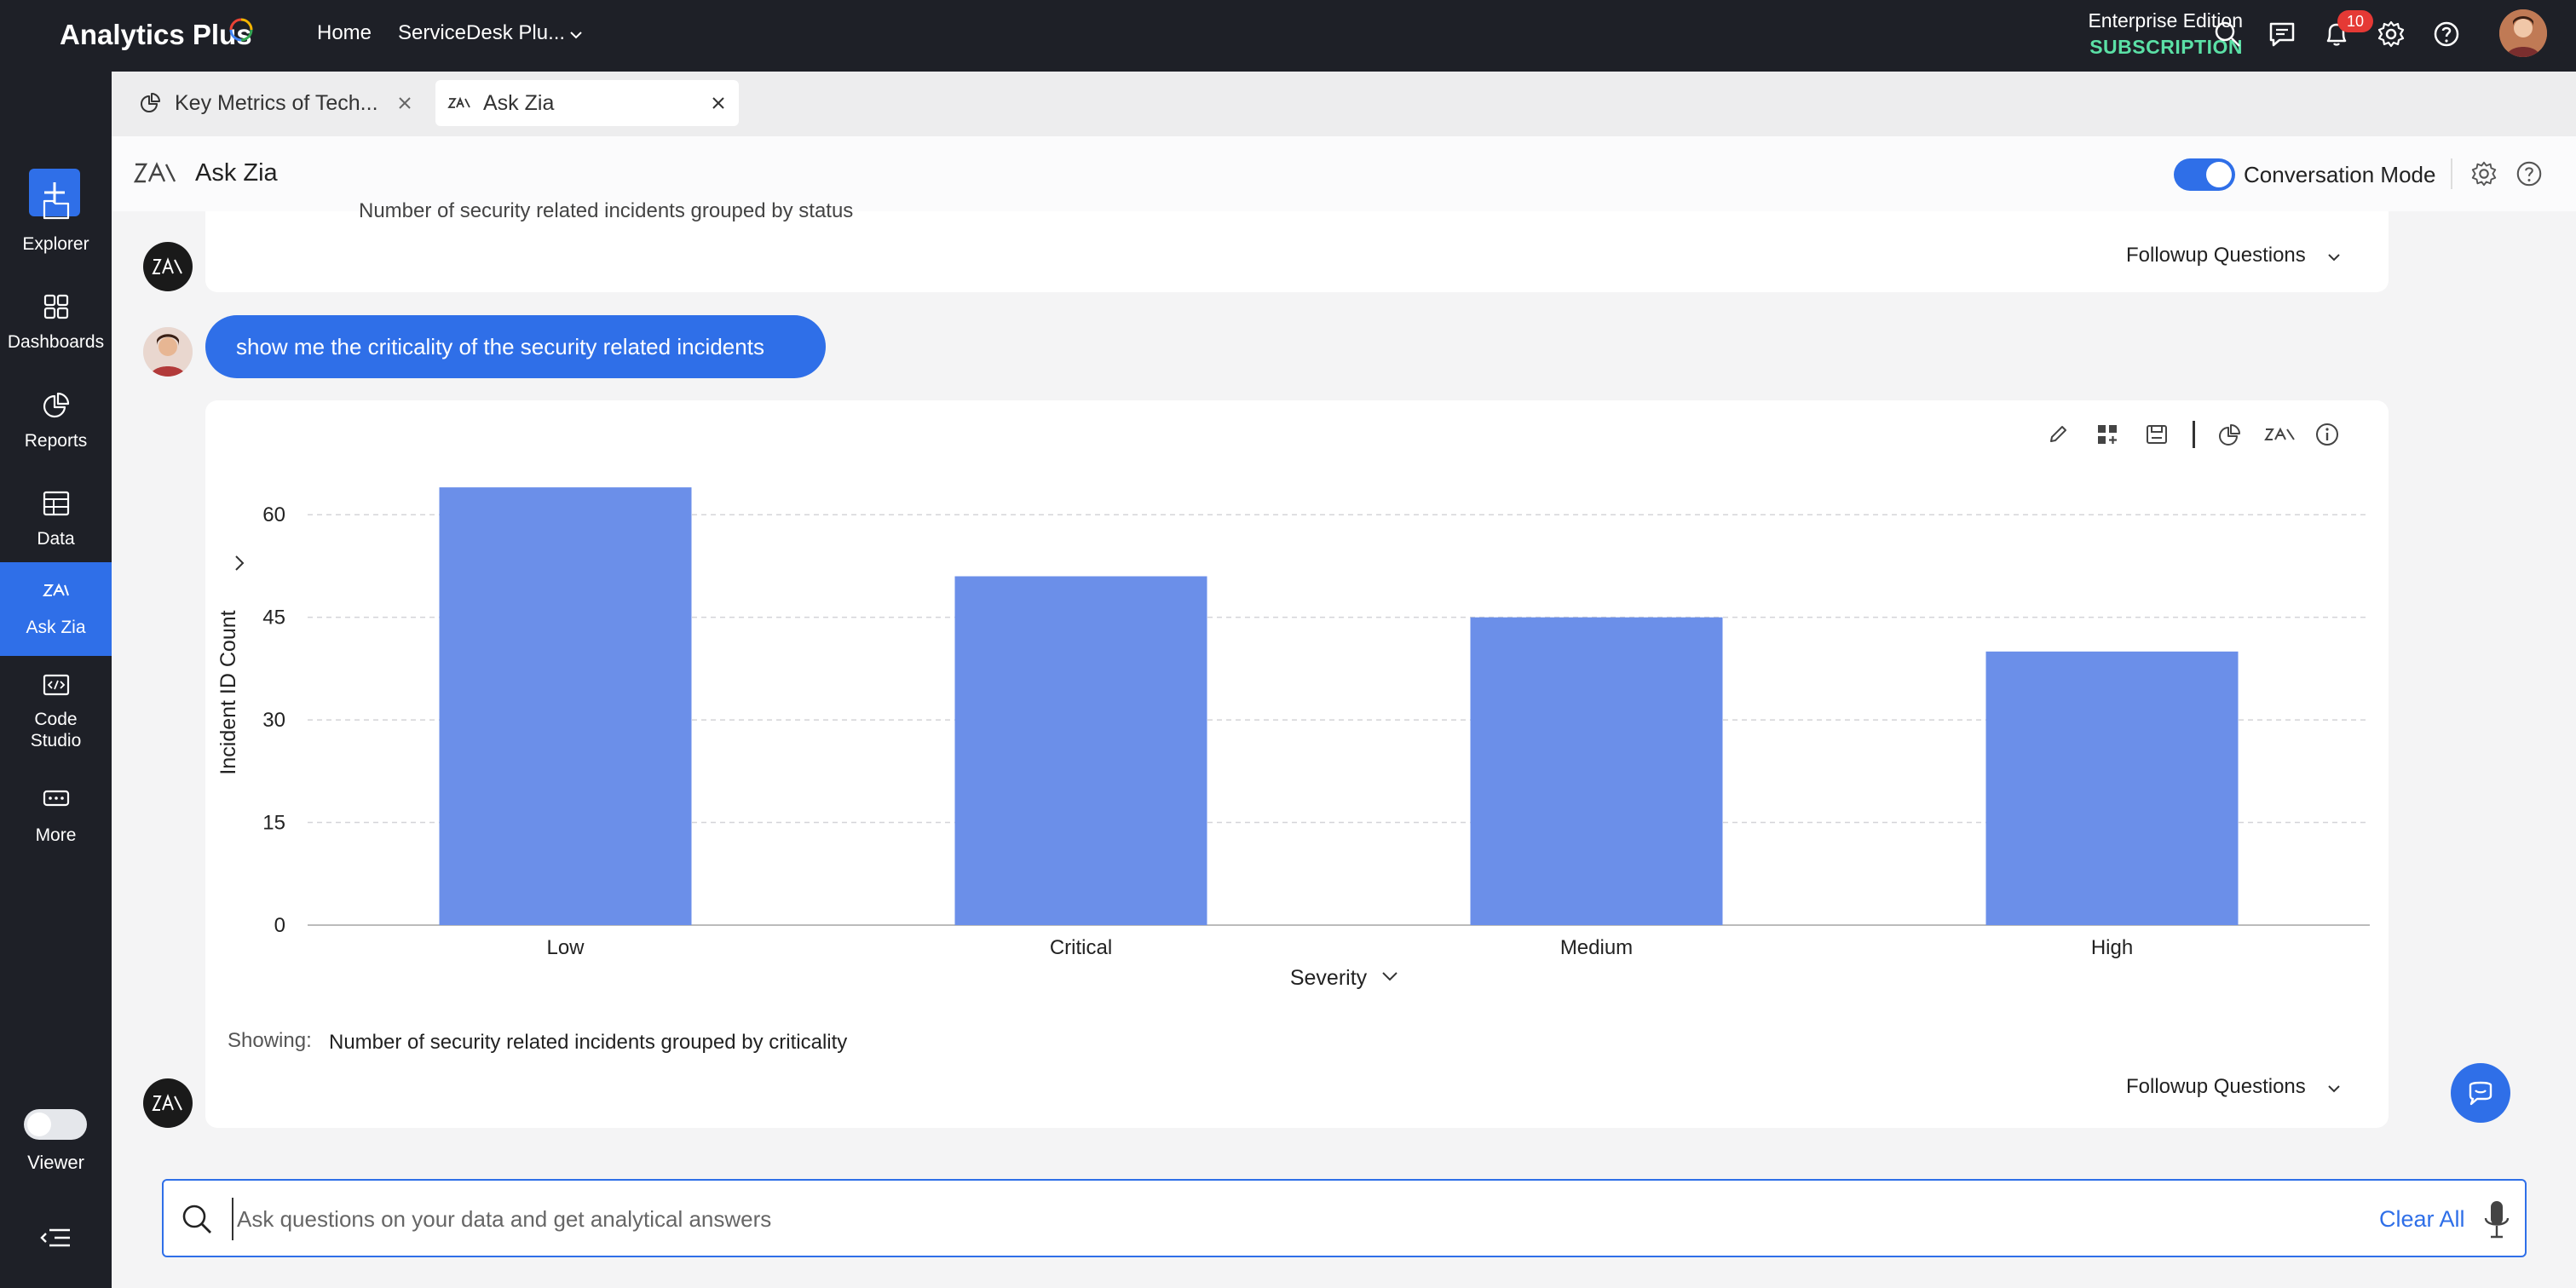 Image resolution: width=2576 pixels, height=1288 pixels. Describe the element at coordinates (56, 730) in the screenshot. I see `sidebar-item-label: Code Studio` at that location.